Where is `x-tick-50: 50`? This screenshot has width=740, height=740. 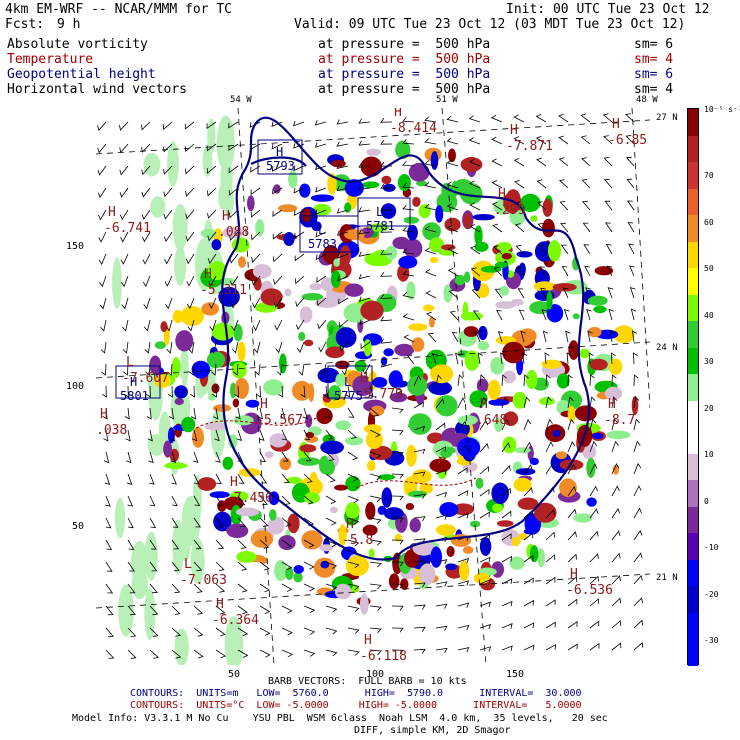
x-tick-50: 50 is located at coordinates (234, 674).